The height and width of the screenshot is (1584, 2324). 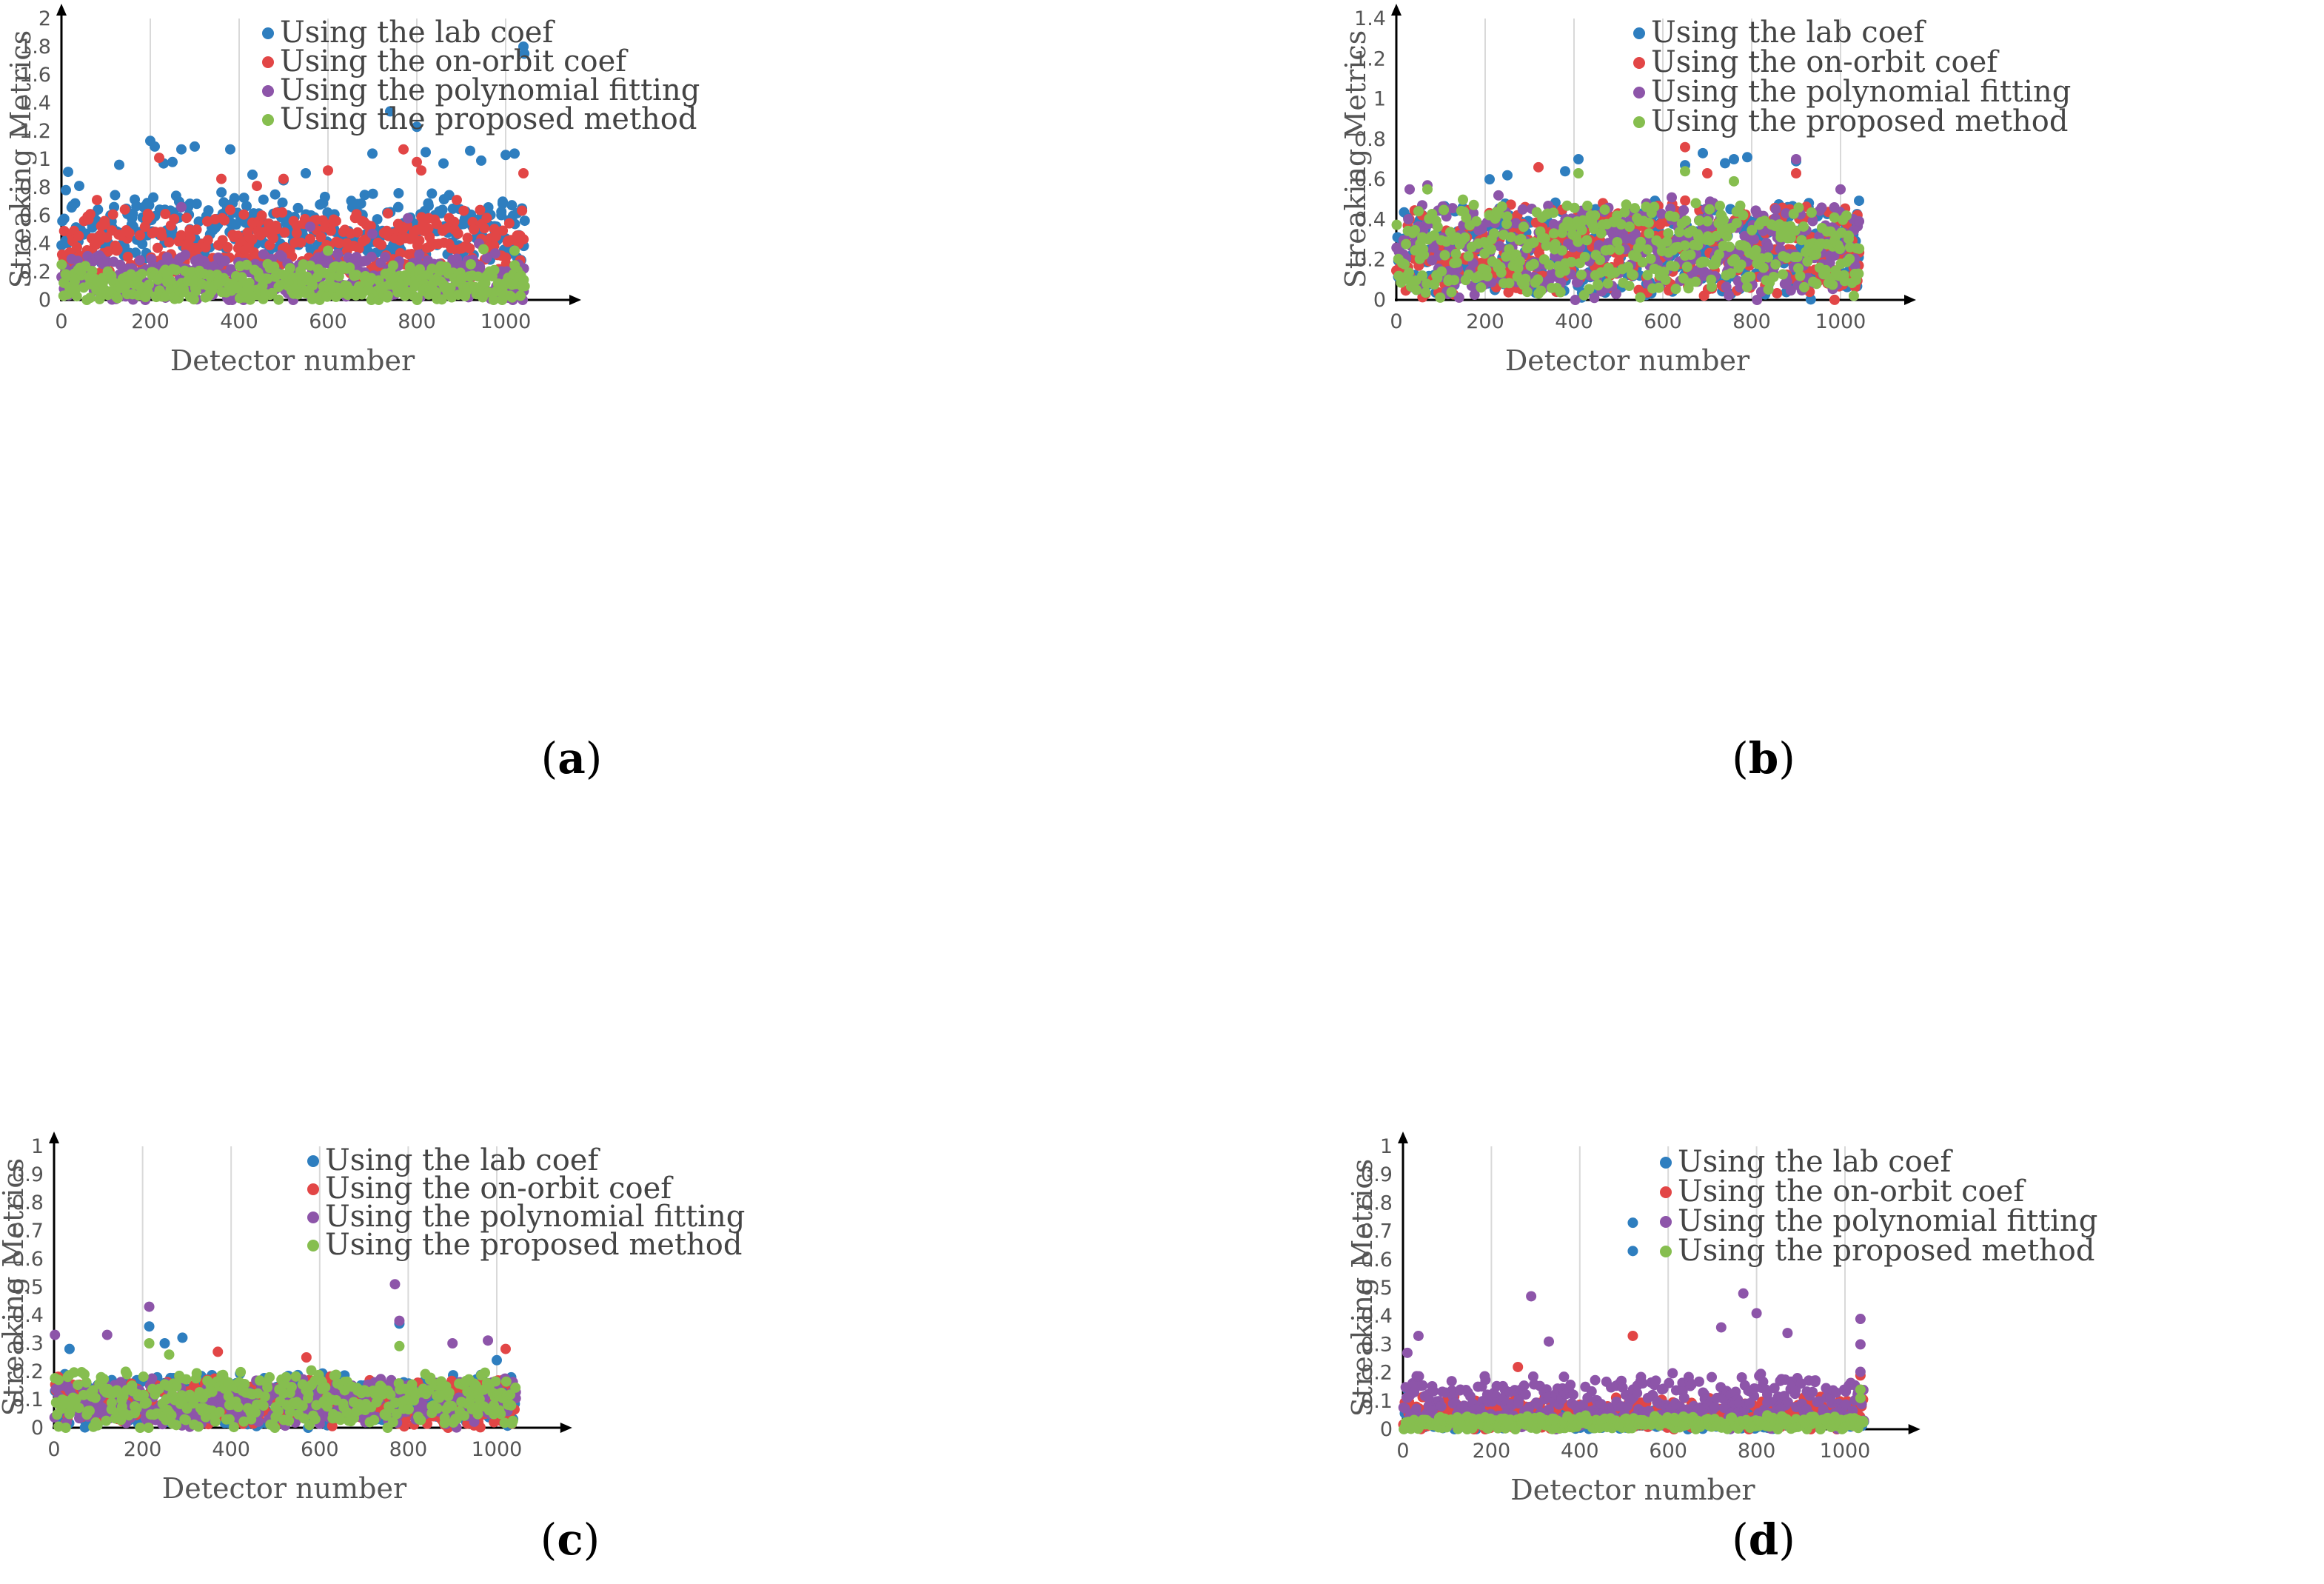 I want to click on y-tick-label: 0, so click(x=44, y=300).